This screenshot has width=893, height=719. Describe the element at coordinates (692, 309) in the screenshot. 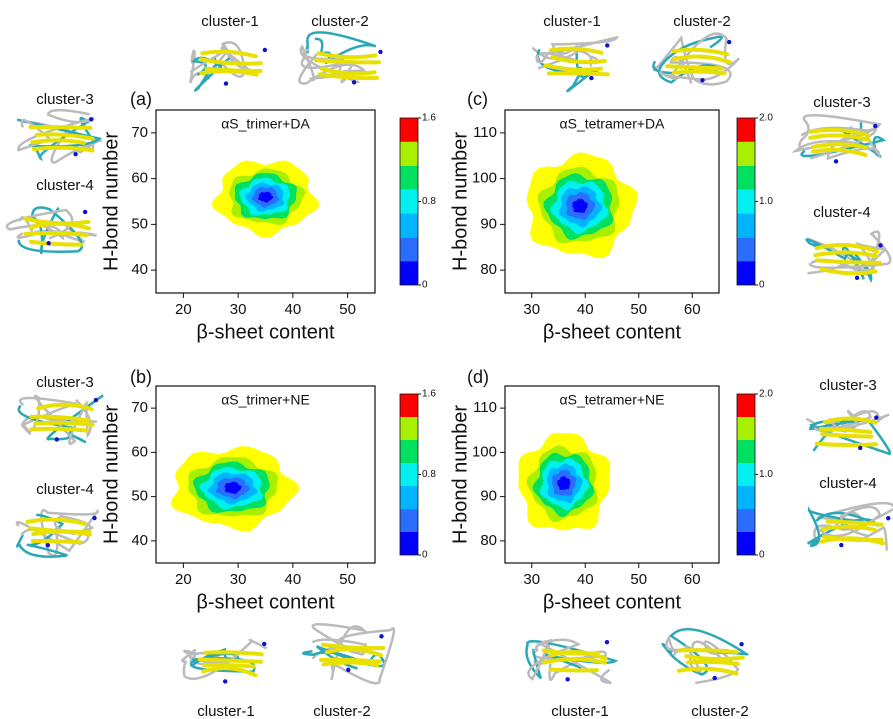

I see `x-tick-label: 60` at that location.